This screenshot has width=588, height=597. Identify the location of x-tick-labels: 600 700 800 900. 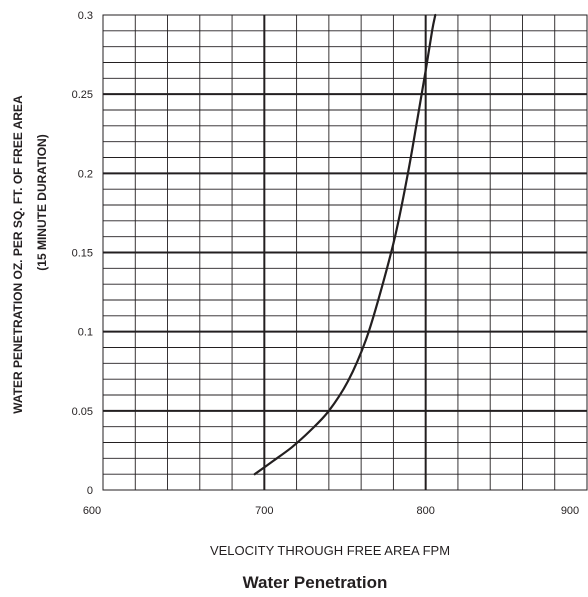
(331, 511).